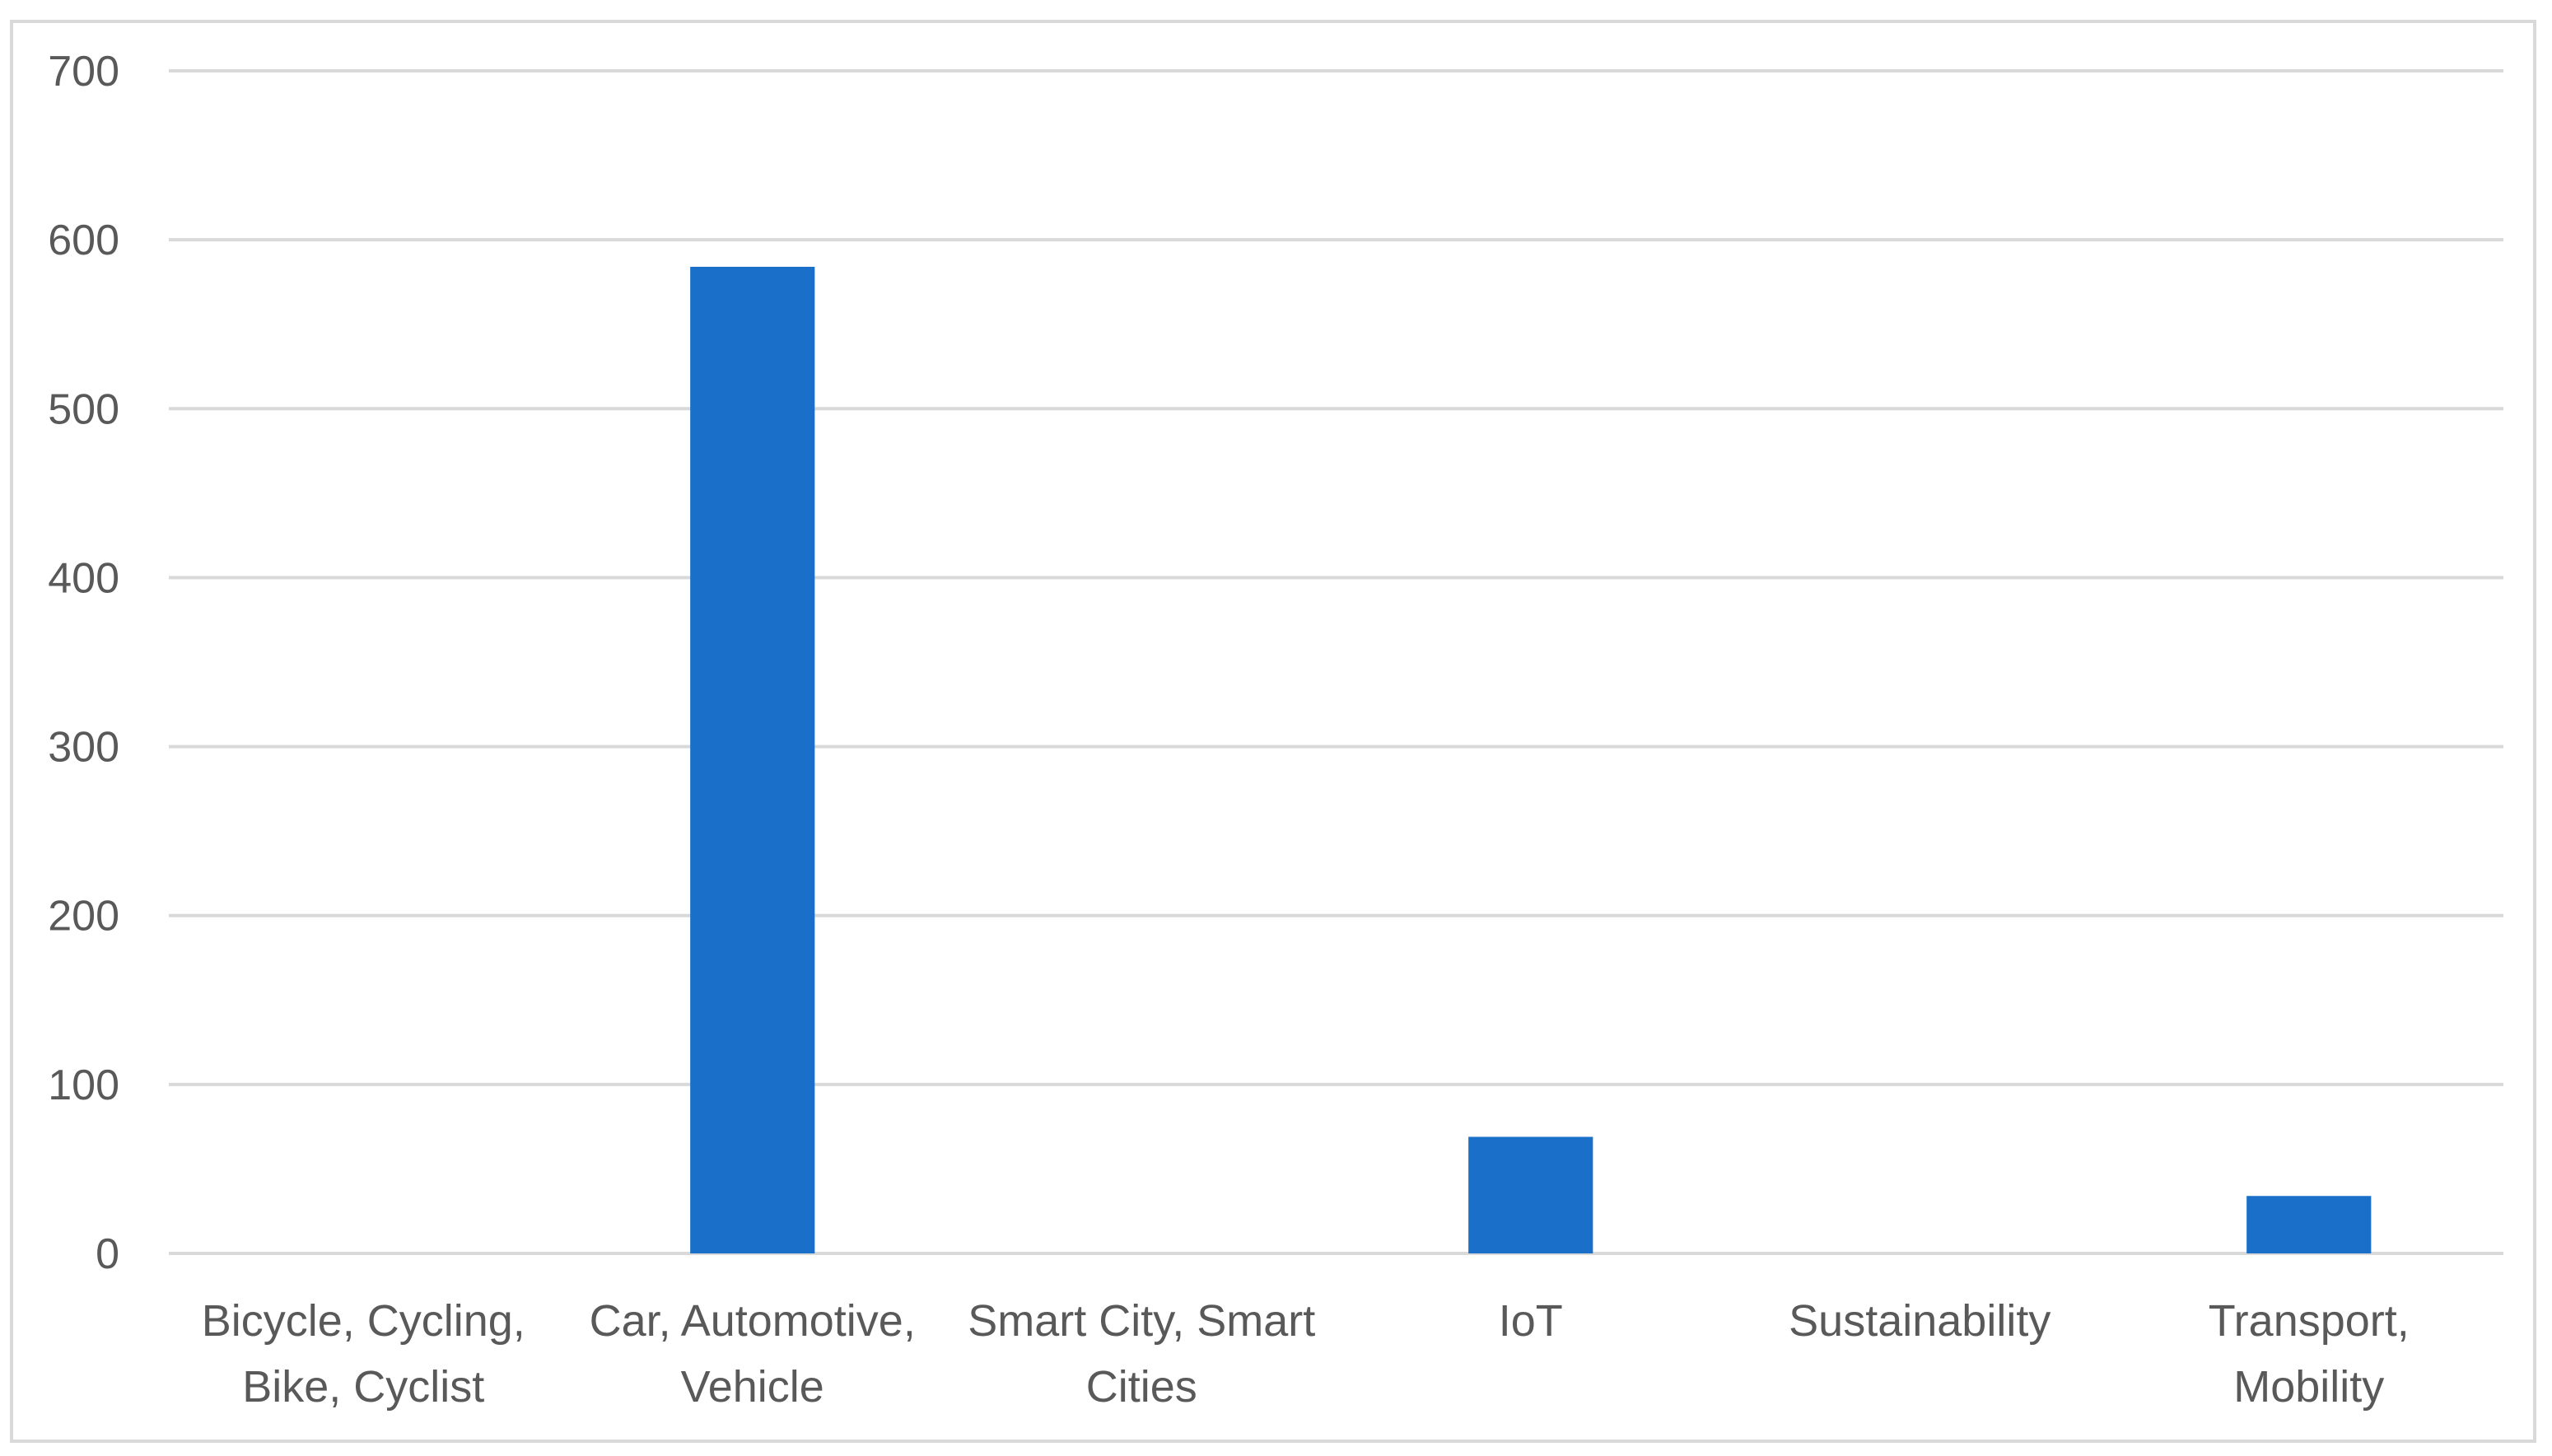 The height and width of the screenshot is (1456, 2552). Describe the element at coordinates (1141, 1354) in the screenshot. I see `x-tick-label: Smart City, Smart Cities` at that location.